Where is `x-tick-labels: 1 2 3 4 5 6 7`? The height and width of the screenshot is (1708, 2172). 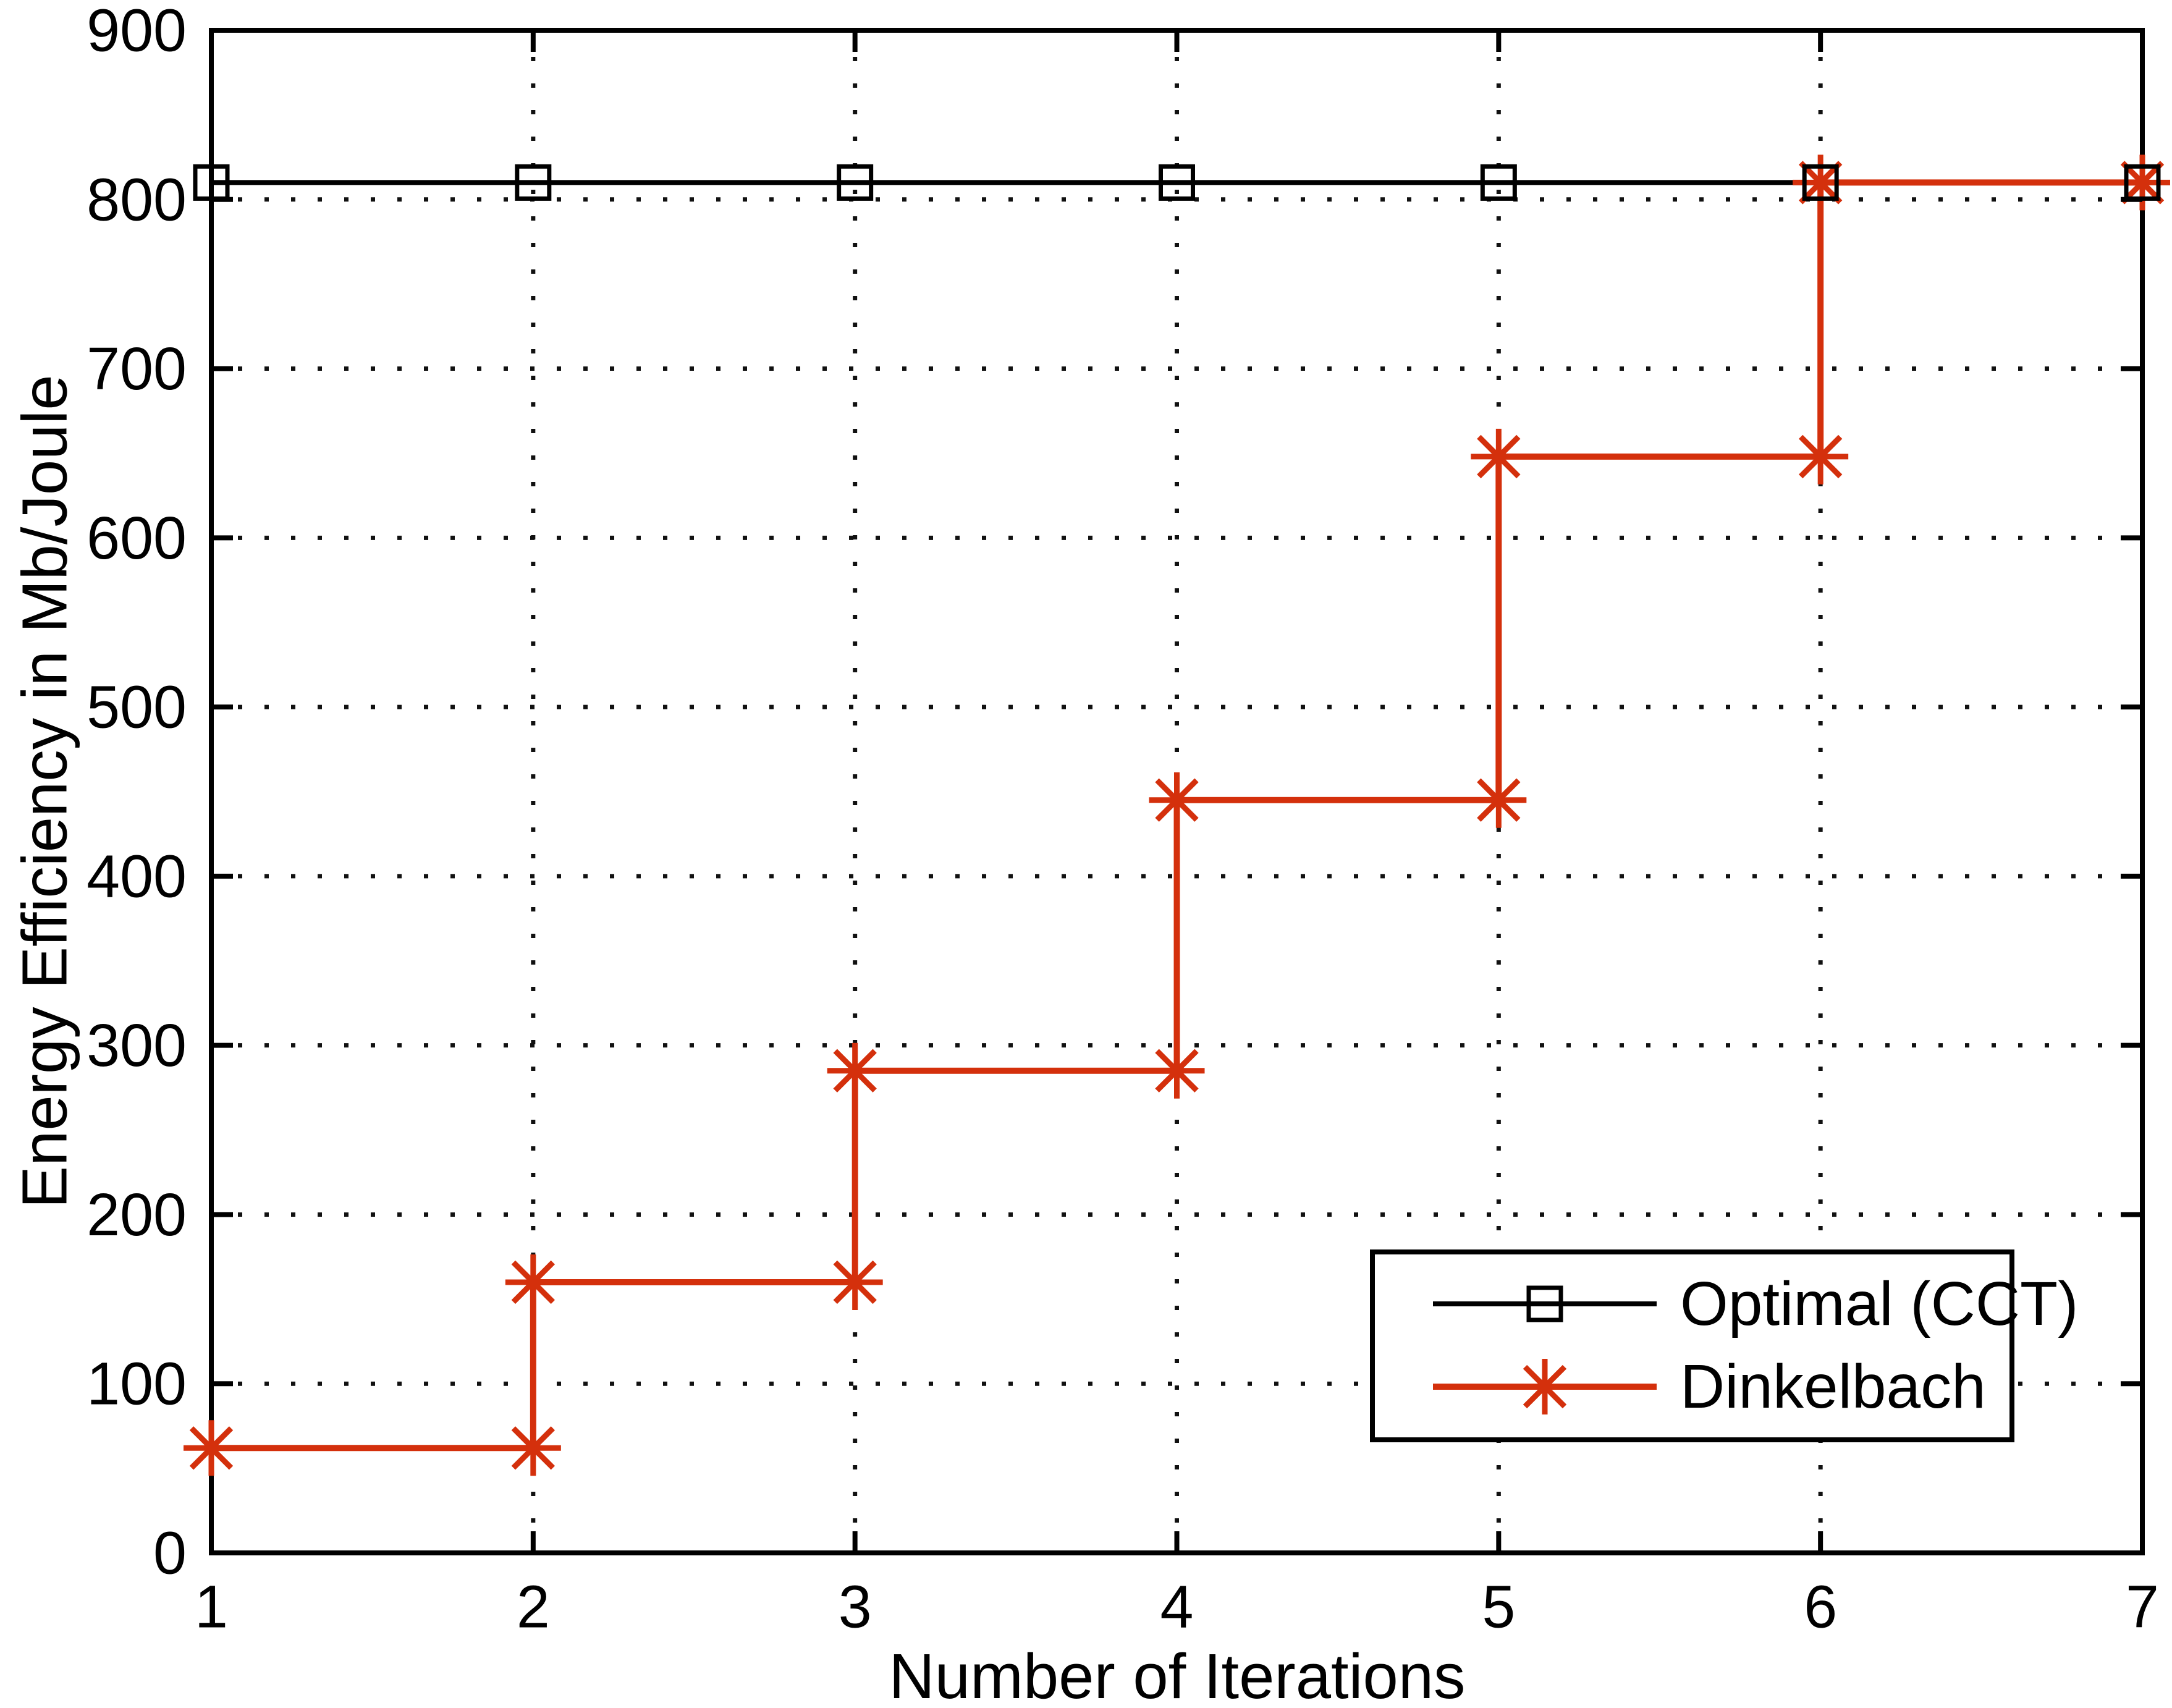 x-tick-labels: 1 2 3 4 5 6 7 is located at coordinates (1177, 1607).